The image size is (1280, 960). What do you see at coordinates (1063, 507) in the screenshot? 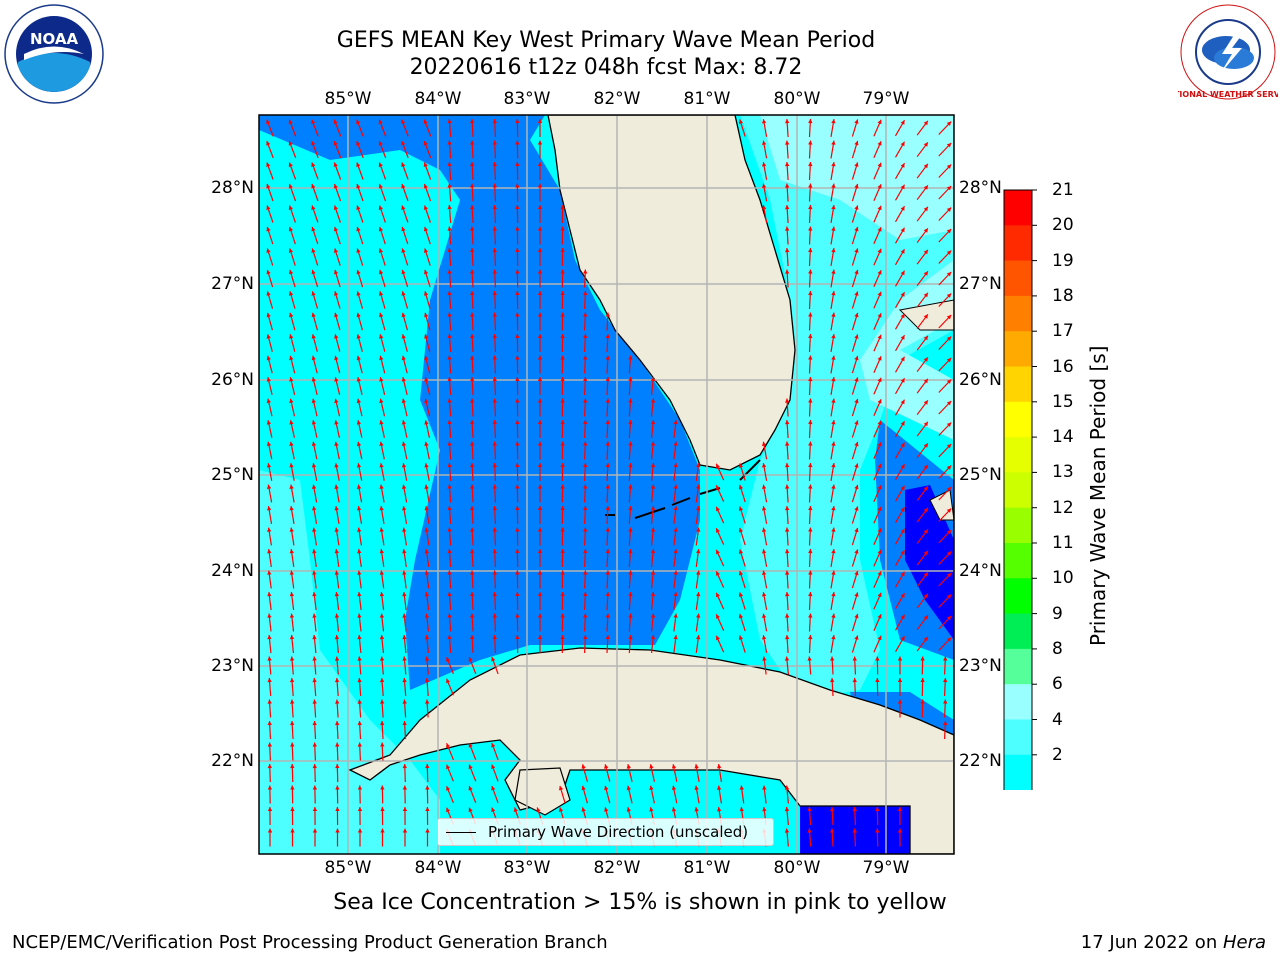
I see `colorbar-label: 12` at bounding box center [1063, 507].